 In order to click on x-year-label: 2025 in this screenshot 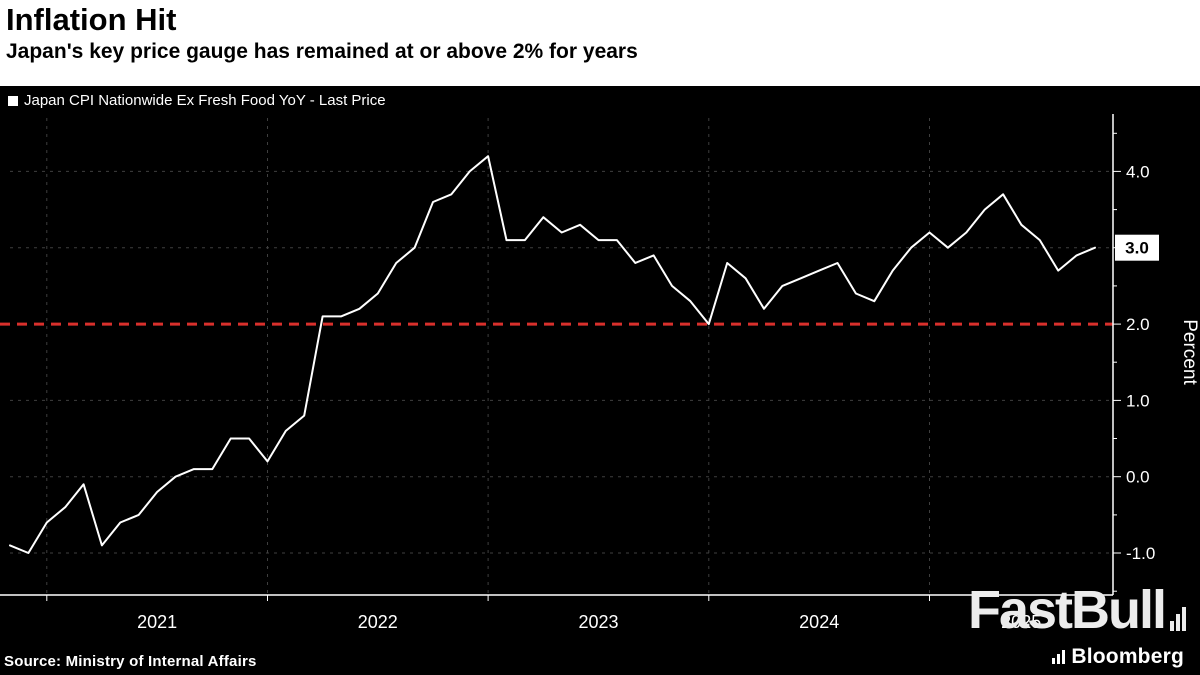, I will do `click(1021, 622)`.